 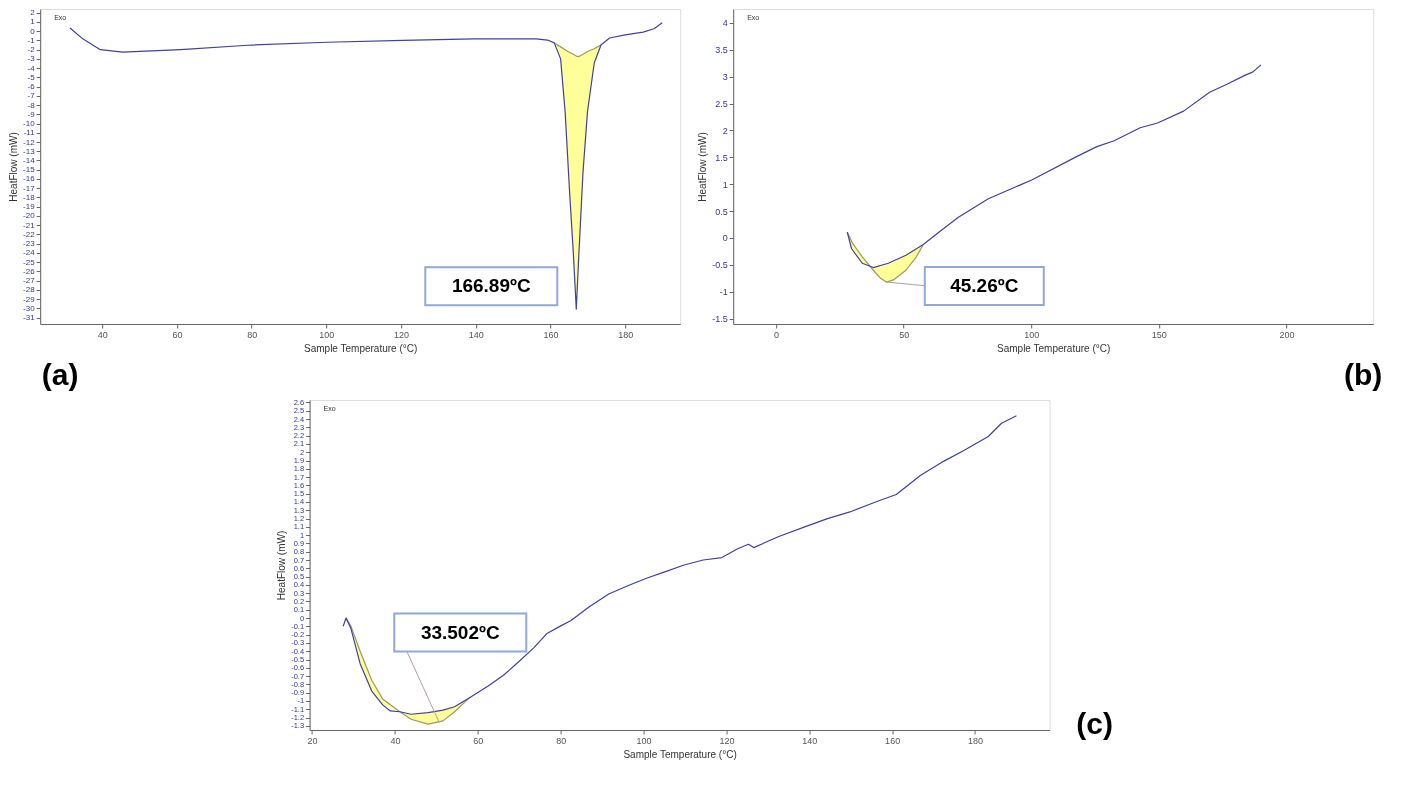 I want to click on y-tick-label: 0.5, so click(x=721, y=211).